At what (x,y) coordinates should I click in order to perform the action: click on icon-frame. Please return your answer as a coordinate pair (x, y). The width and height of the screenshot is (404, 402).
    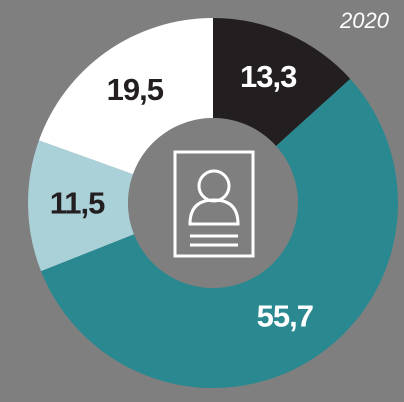
    Looking at the image, I should click on (214, 204).